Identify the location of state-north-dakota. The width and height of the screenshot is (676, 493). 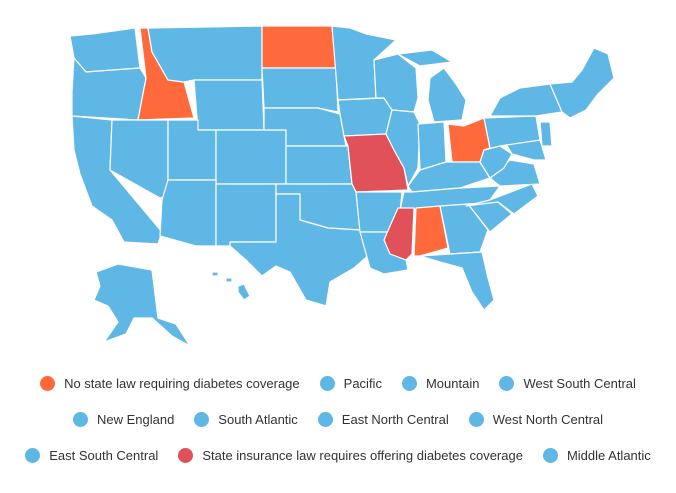
(299, 47).